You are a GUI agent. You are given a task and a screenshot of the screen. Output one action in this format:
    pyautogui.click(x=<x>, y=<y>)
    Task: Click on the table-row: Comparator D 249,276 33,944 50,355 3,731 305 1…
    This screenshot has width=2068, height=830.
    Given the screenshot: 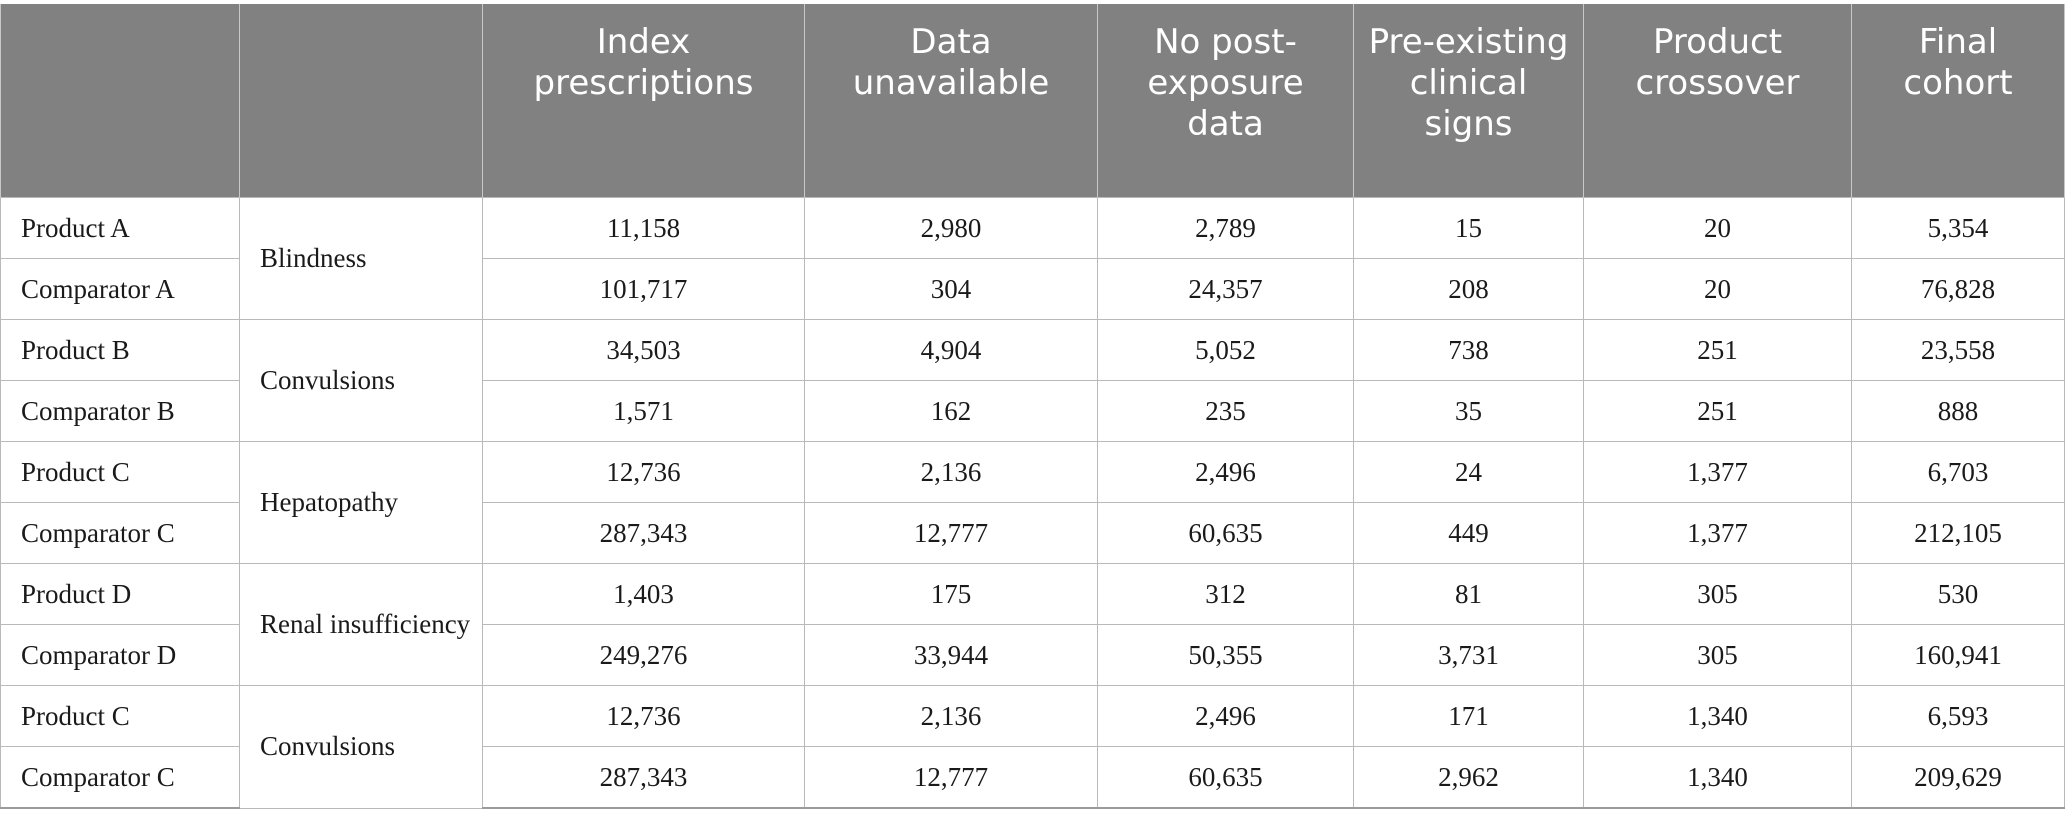 What is the action you would take?
    pyautogui.click(x=1032, y=655)
    